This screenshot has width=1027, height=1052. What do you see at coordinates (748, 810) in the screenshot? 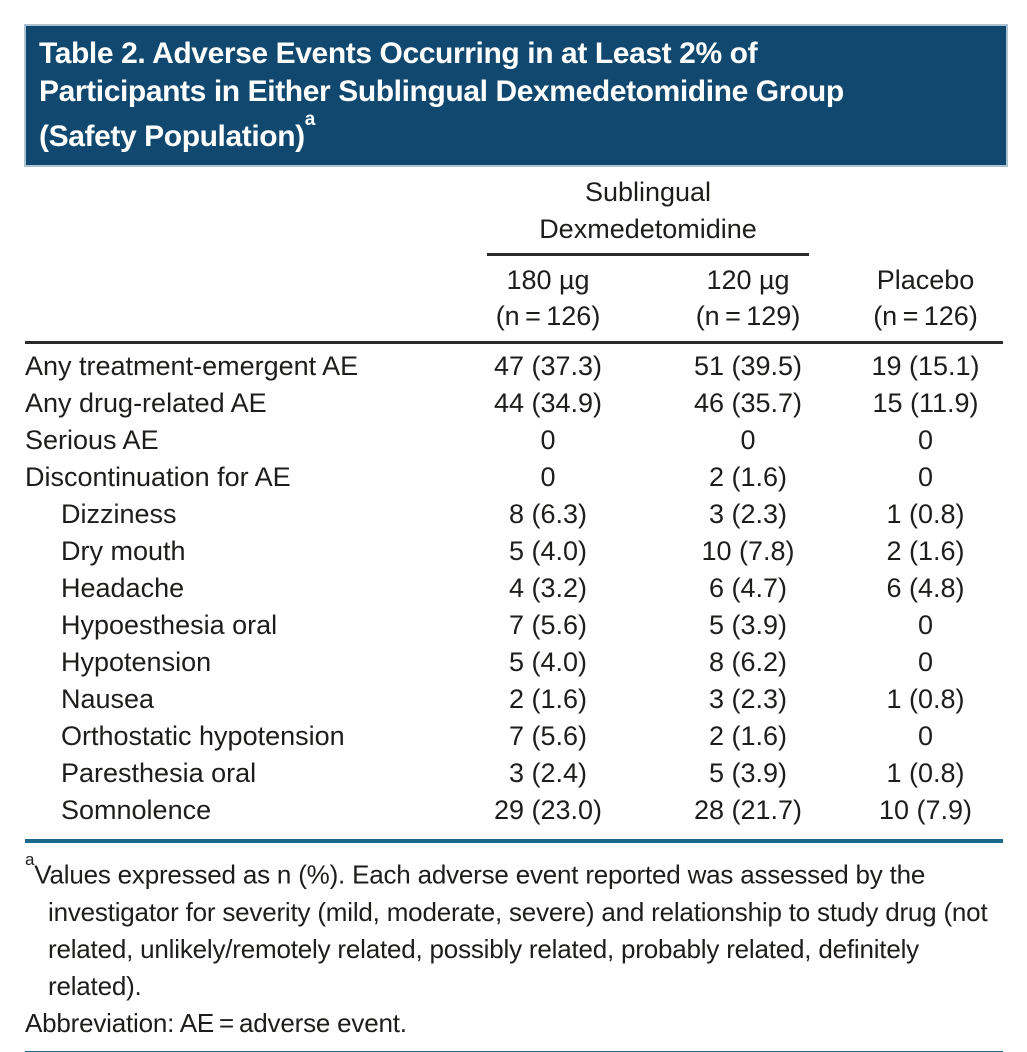
I see `value-cell: 28 (21.7)` at bounding box center [748, 810].